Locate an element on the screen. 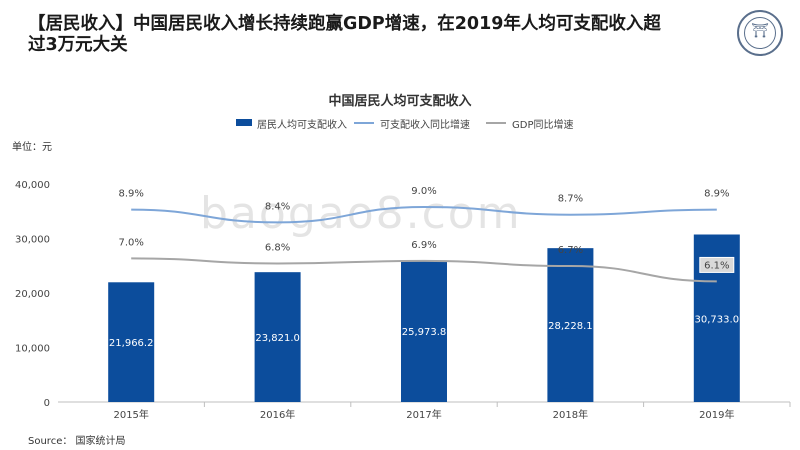 Image resolution: width=800 pixels, height=450 pixels. bar-value-label: 30,733.0 is located at coordinates (717, 319).